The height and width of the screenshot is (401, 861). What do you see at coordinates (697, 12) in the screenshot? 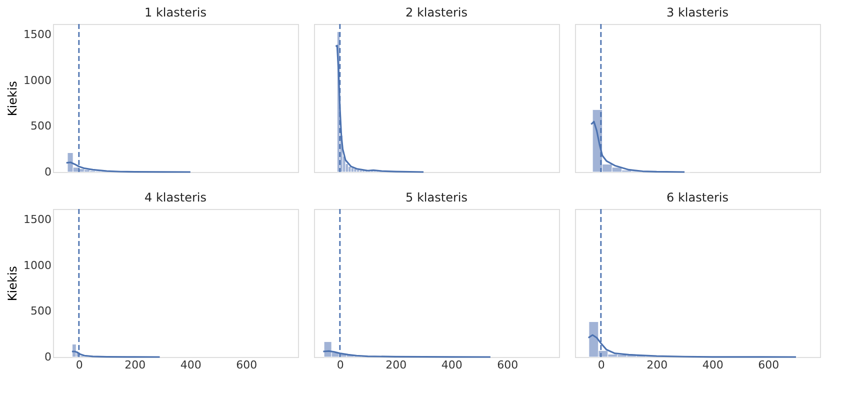
I see `chart-title: 3 klasteris` at bounding box center [697, 12].